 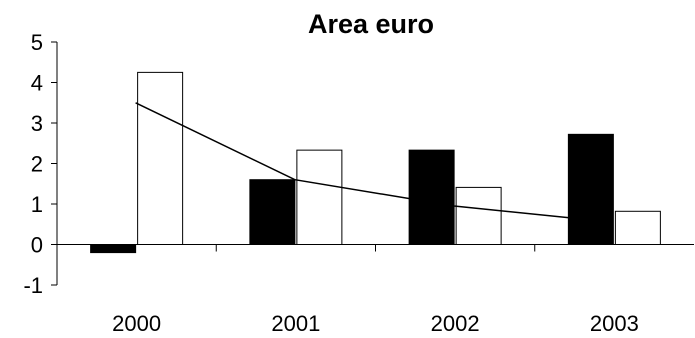 I want to click on y-tick-label: 4, so click(x=37, y=83).